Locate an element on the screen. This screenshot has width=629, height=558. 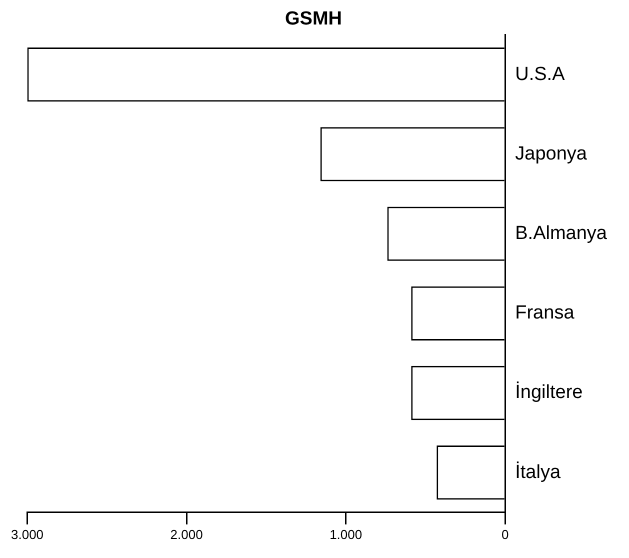
y-tick-label: İngiltere is located at coordinates (549, 392).